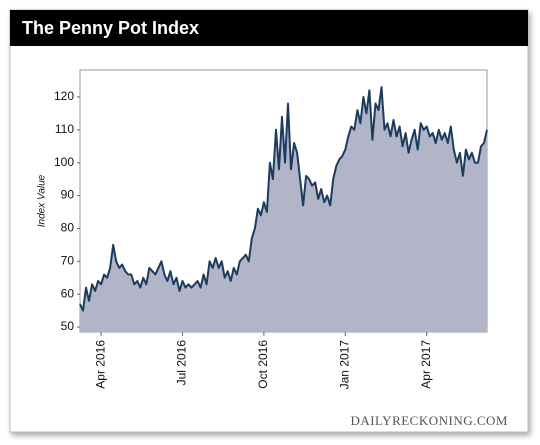  I want to click on x-tick-label: Apr 2017, so click(426, 364).